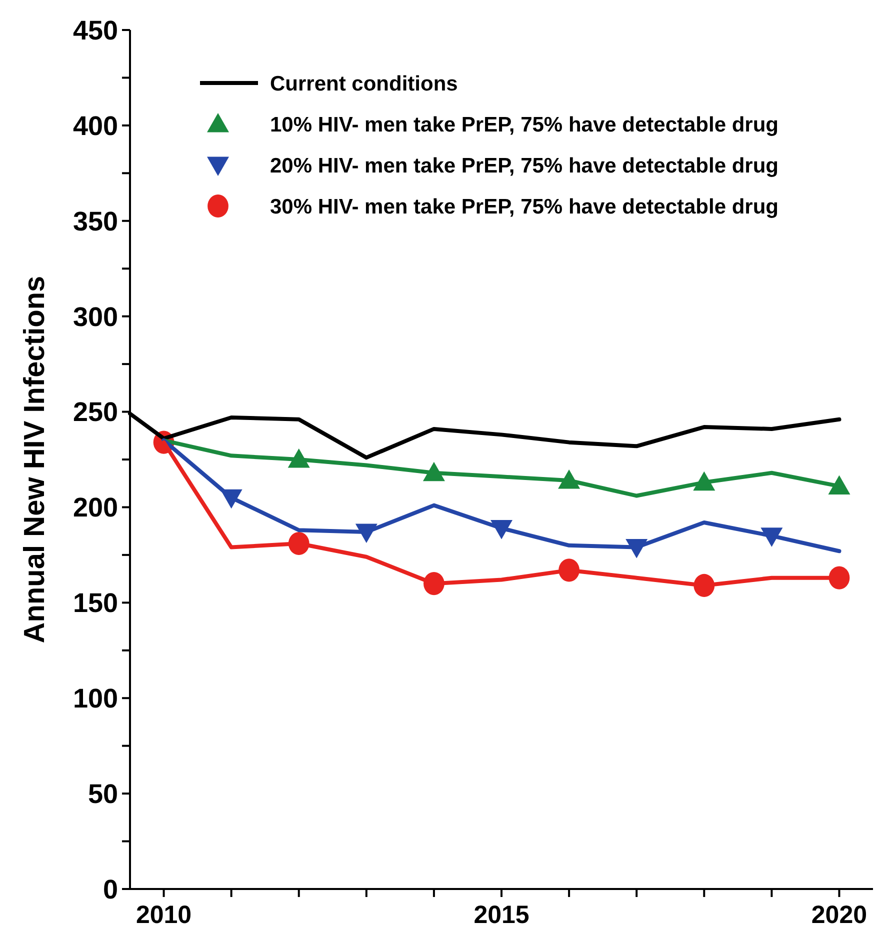  I want to click on x-tick-label: 2015, so click(502, 915).